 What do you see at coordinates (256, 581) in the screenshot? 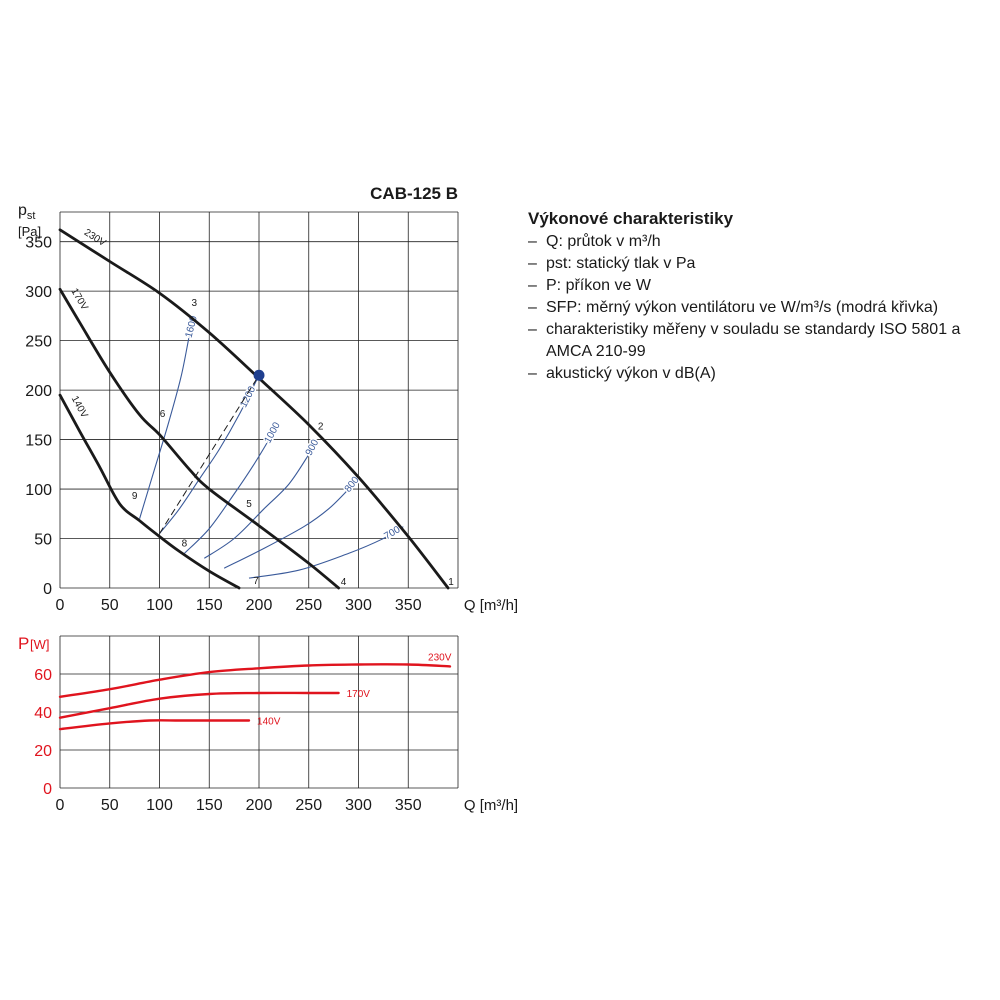
I see `point-marker-label: 7` at bounding box center [256, 581].